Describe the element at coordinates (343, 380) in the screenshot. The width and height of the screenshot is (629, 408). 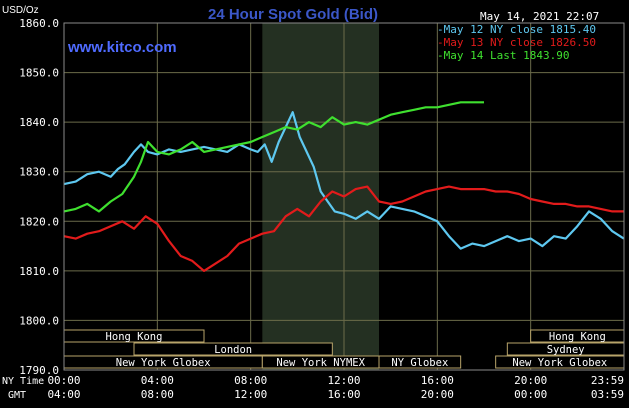
I see `x-tick-label-ny: 12:00` at that location.